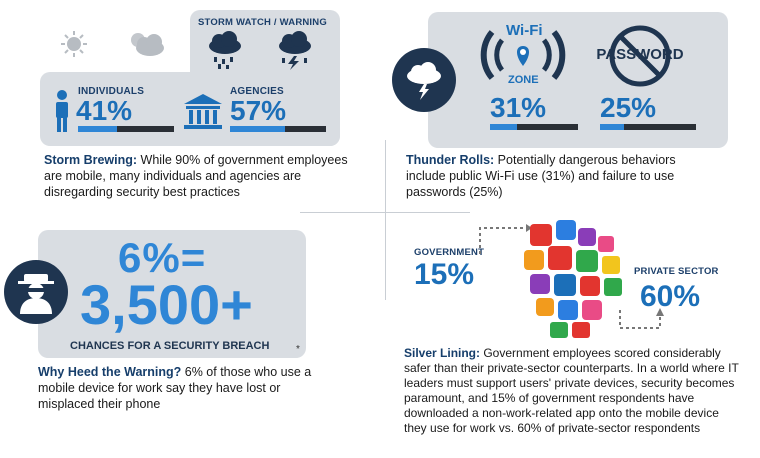 Image resolution: width=760 pixels, height=458 pixels. I want to click on storm-caption-title: Storm Brewing:, so click(91, 160).